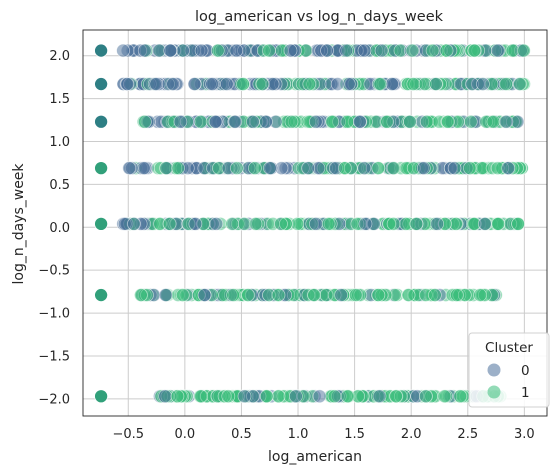 This screenshot has height=475, width=557. Describe the element at coordinates (509, 370) in the screenshot. I see `legend: Cluster 0 1` at that location.